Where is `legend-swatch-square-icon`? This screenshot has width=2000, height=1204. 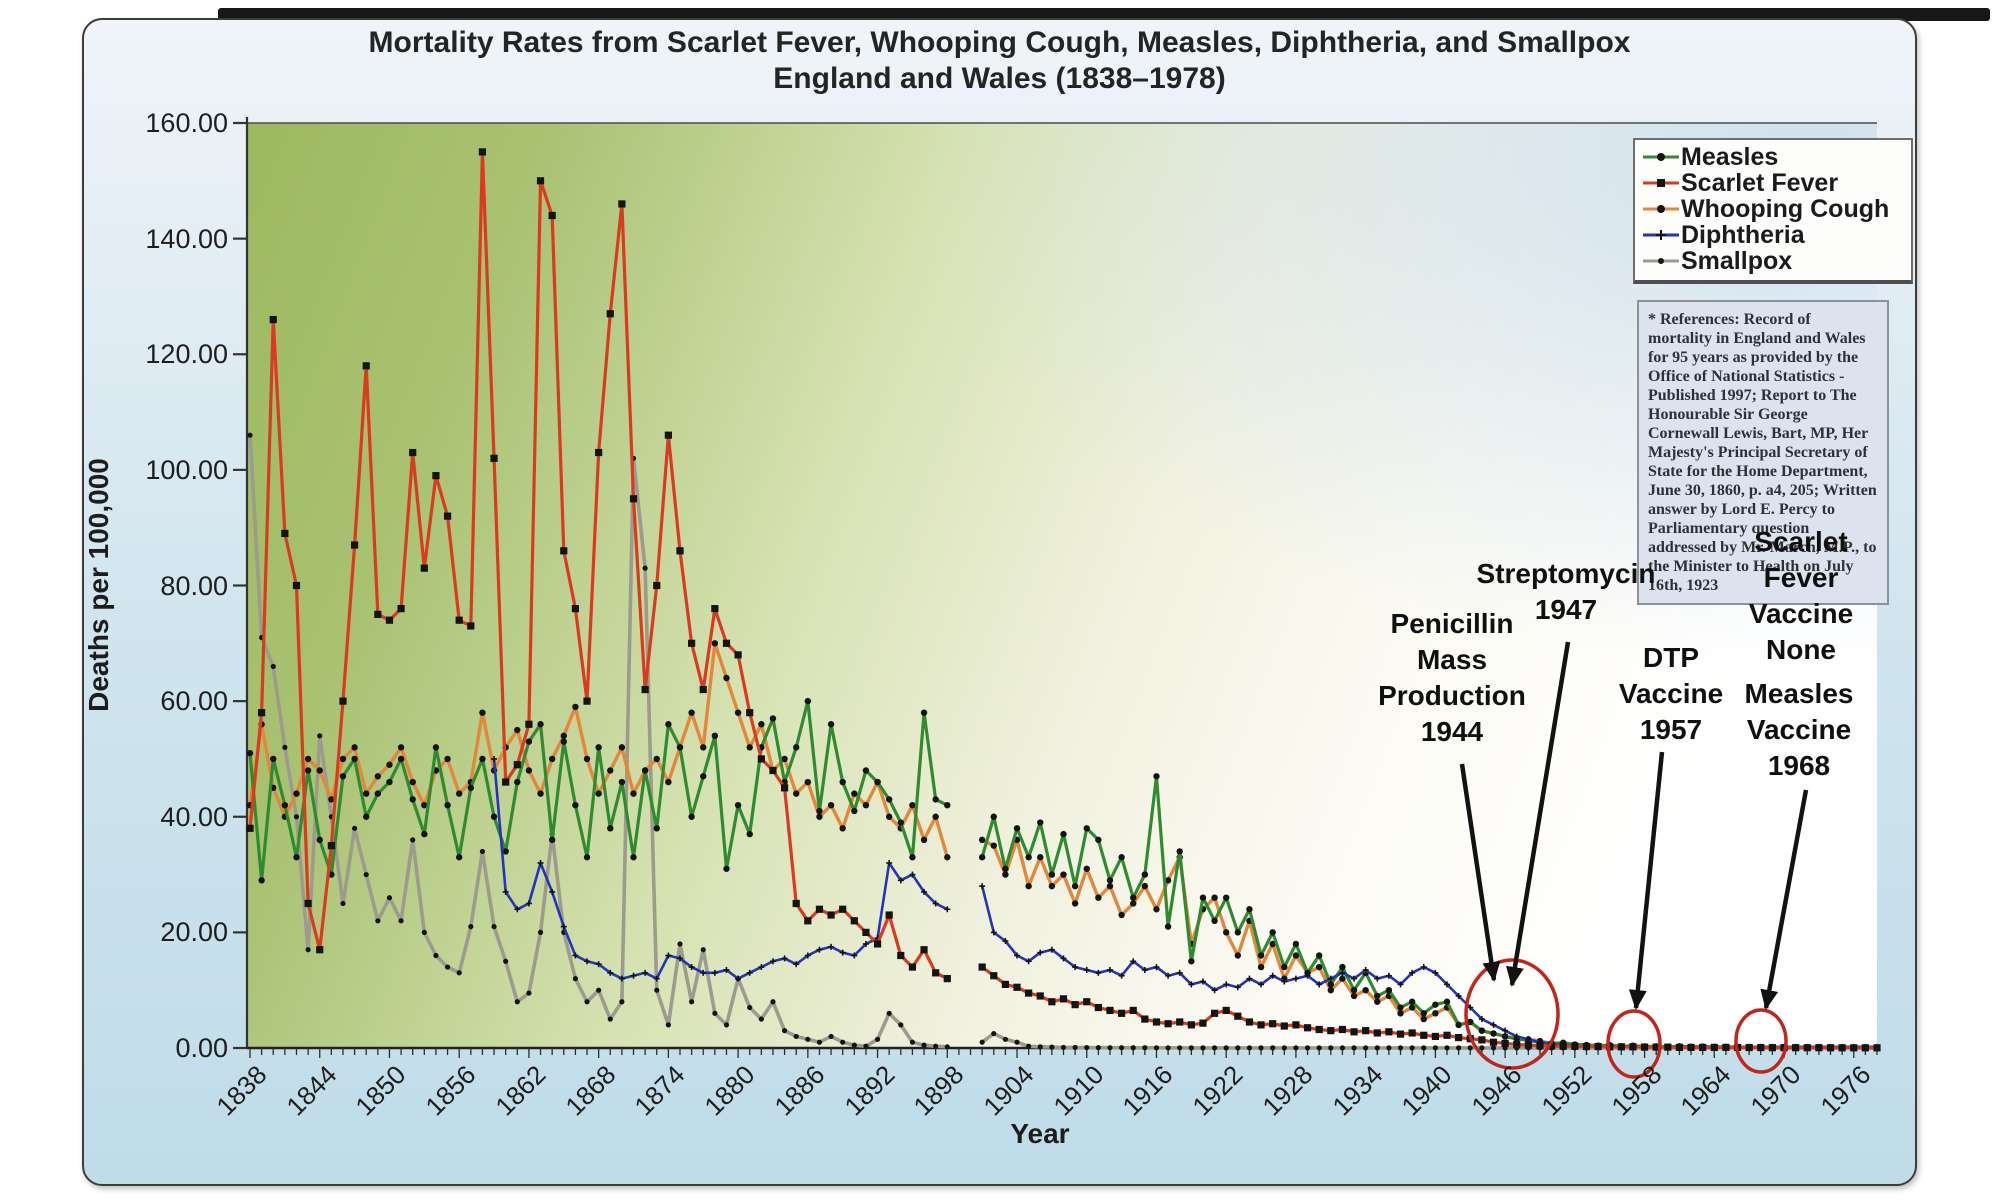
legend-swatch-square-icon is located at coordinates (1661, 183).